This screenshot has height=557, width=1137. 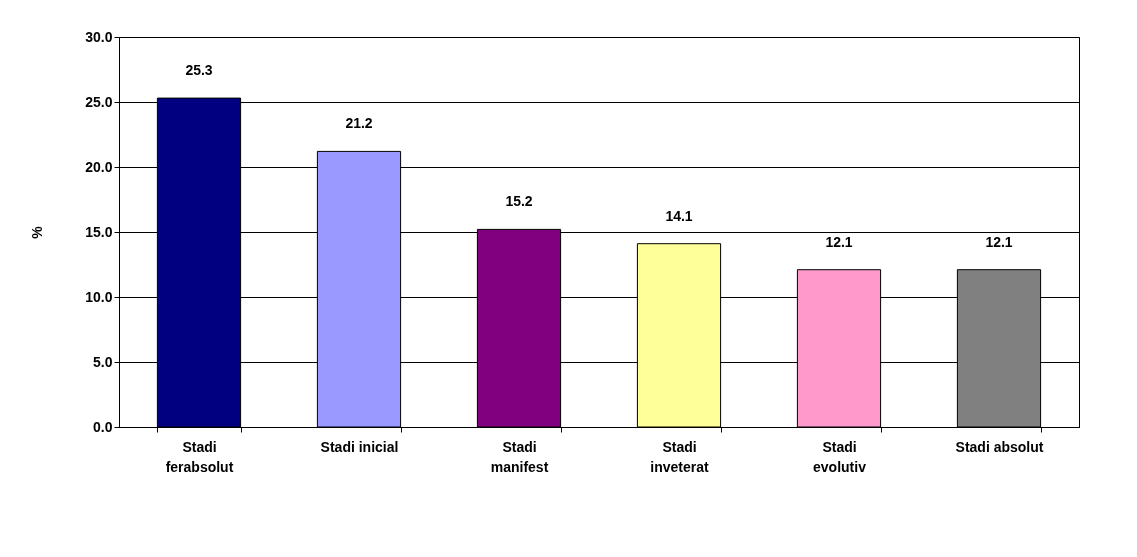 I want to click on x-tick-label: Stadi absolut, so click(x=999, y=446).